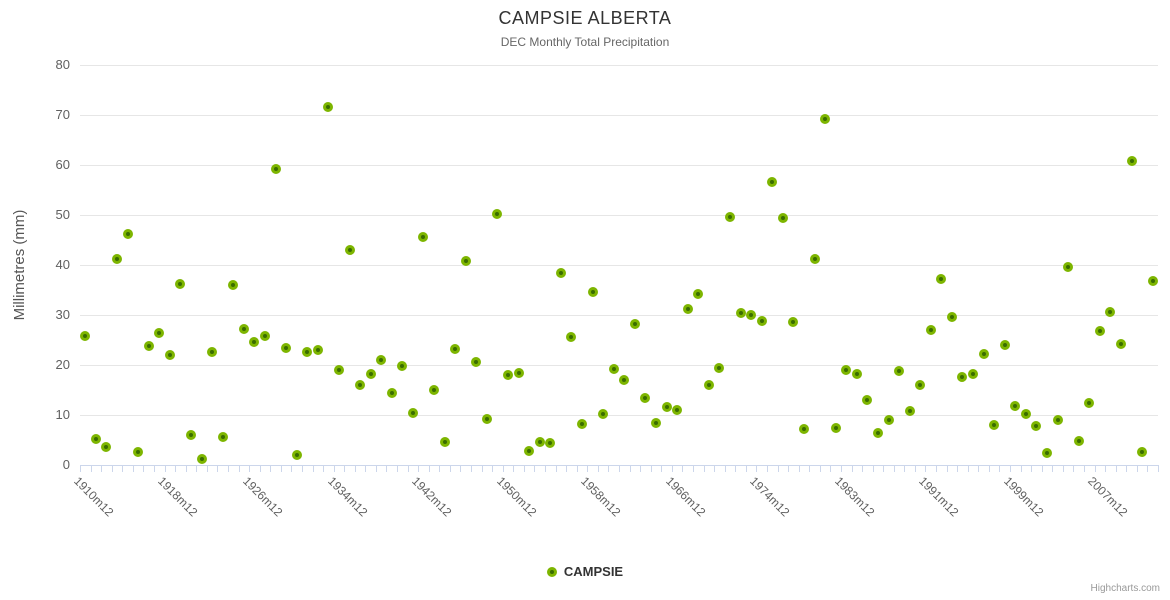 This screenshot has height=600, width=1170. I want to click on highcharts-credits-link: Highcharts.com, so click(1125, 588).